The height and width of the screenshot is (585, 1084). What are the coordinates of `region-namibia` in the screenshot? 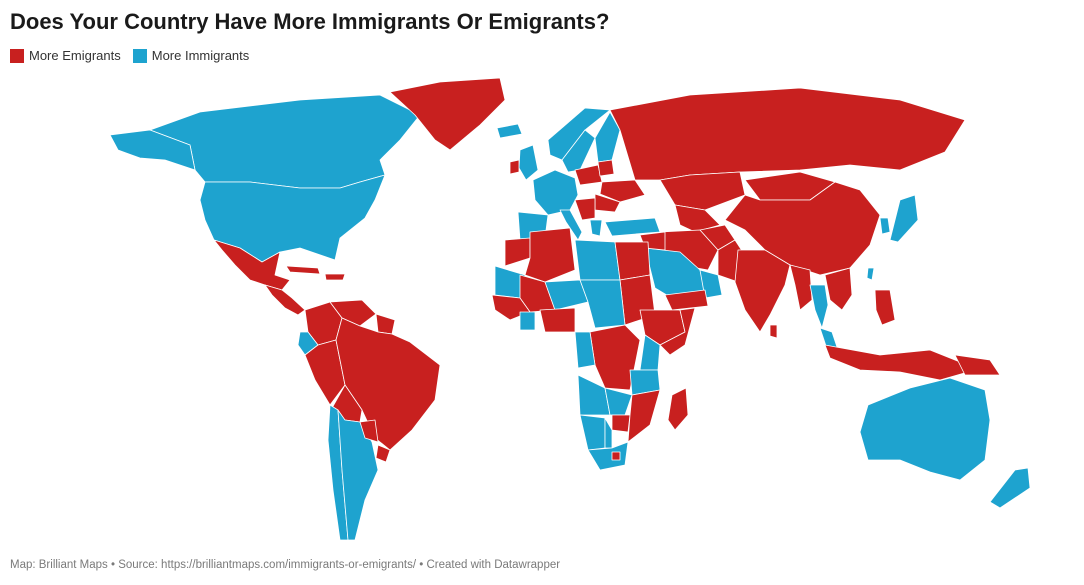 It's located at (592, 432).